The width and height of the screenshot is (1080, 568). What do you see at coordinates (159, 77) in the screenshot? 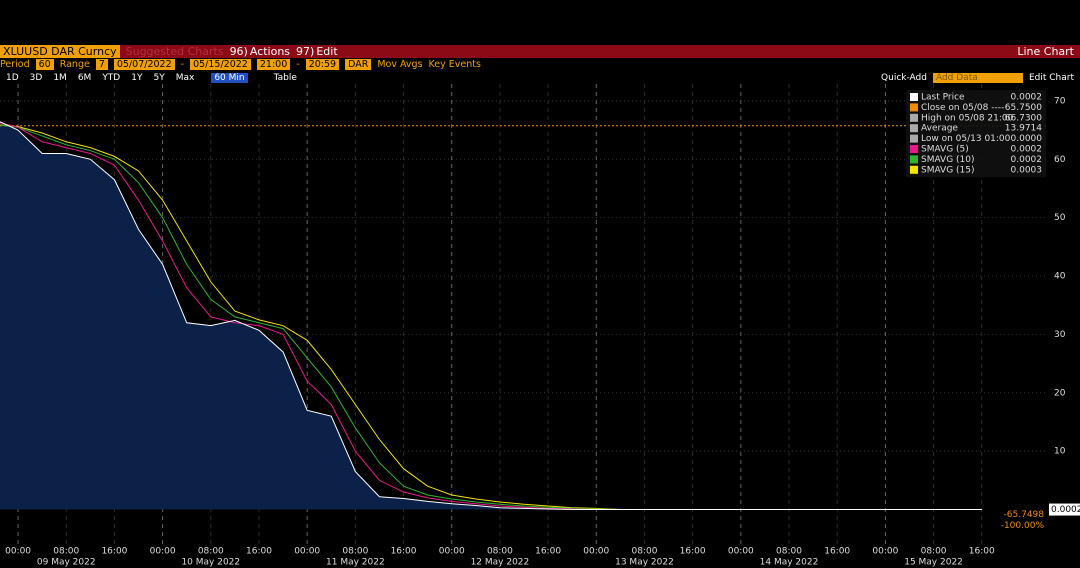
I see `range-button: 5Y` at bounding box center [159, 77].